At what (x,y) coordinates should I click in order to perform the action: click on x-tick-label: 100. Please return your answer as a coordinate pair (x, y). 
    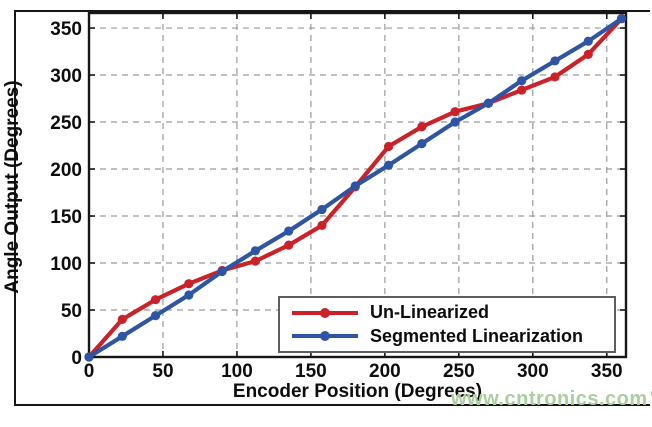
    Looking at the image, I should click on (237, 371).